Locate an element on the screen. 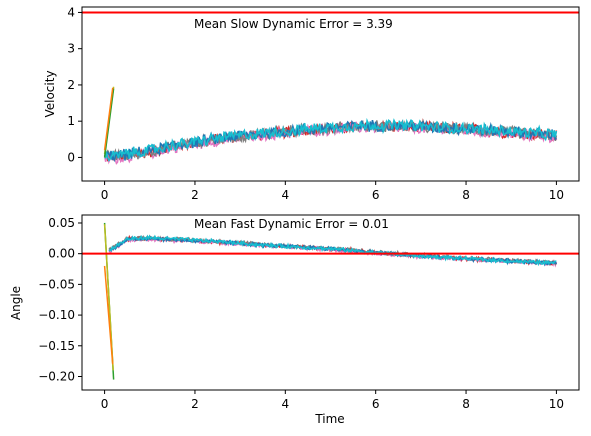 This screenshot has height=436, width=591. velocity-y-axis-label: Velocity is located at coordinates (50, 93).